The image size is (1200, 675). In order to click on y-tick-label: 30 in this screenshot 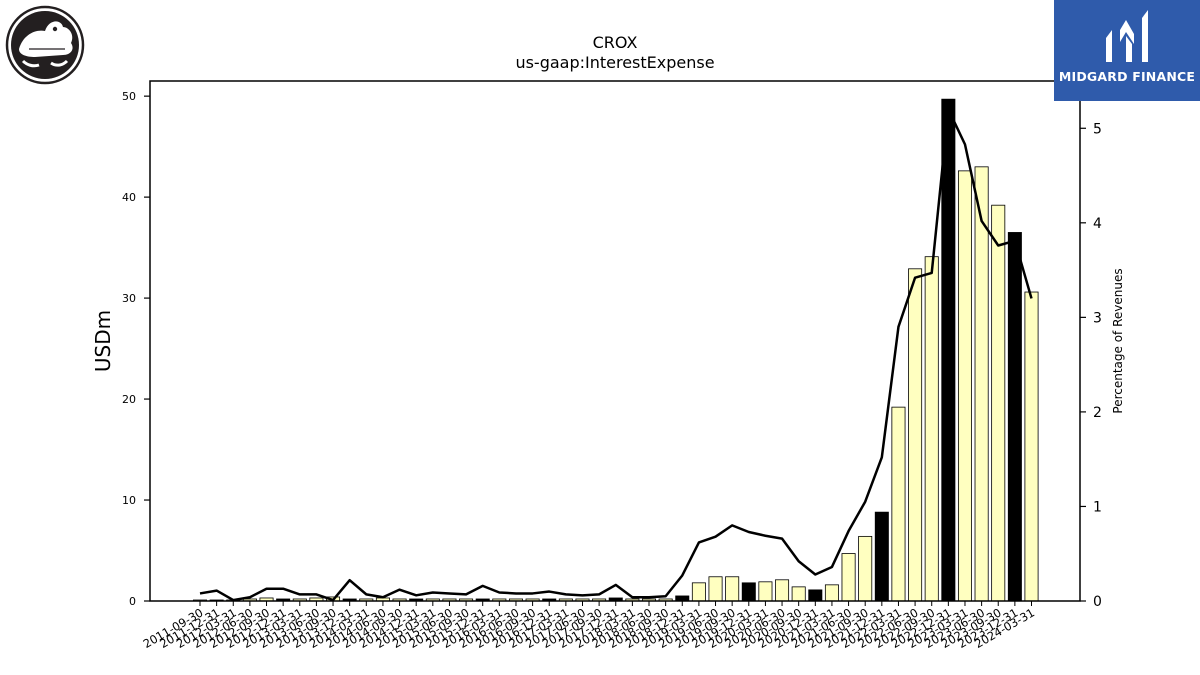, I will do `click(129, 298)`.